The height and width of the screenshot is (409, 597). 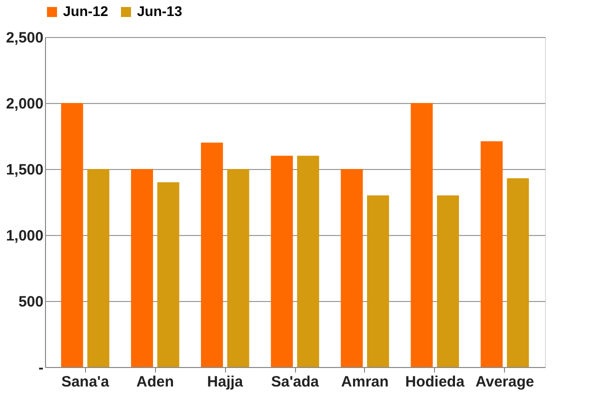 What do you see at coordinates (31, 302) in the screenshot?
I see `y-tick-label: 500` at bounding box center [31, 302].